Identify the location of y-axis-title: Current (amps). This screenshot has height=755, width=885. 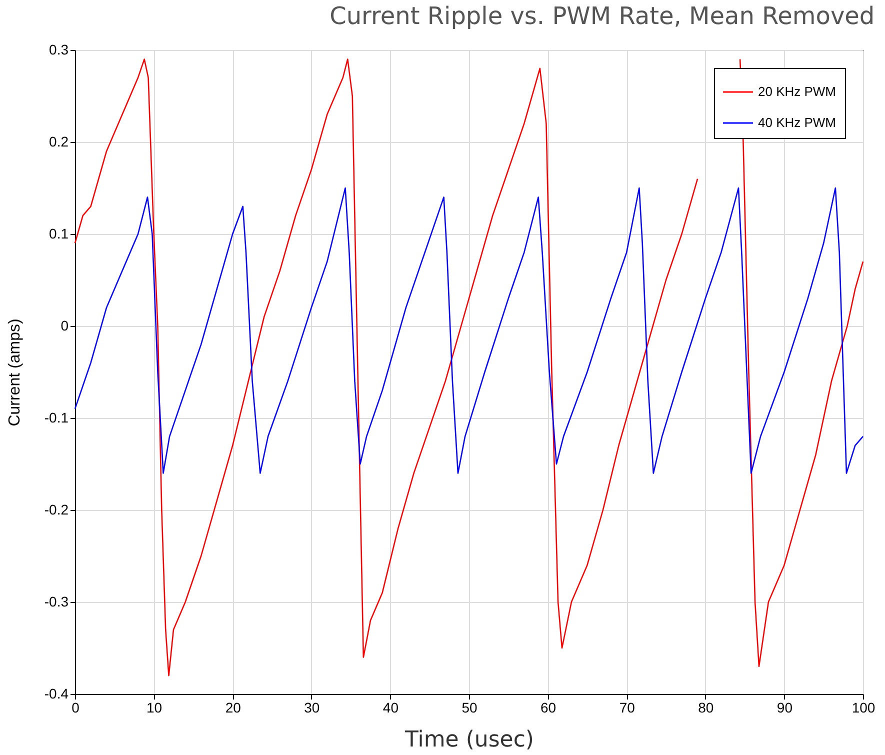
(15, 372).